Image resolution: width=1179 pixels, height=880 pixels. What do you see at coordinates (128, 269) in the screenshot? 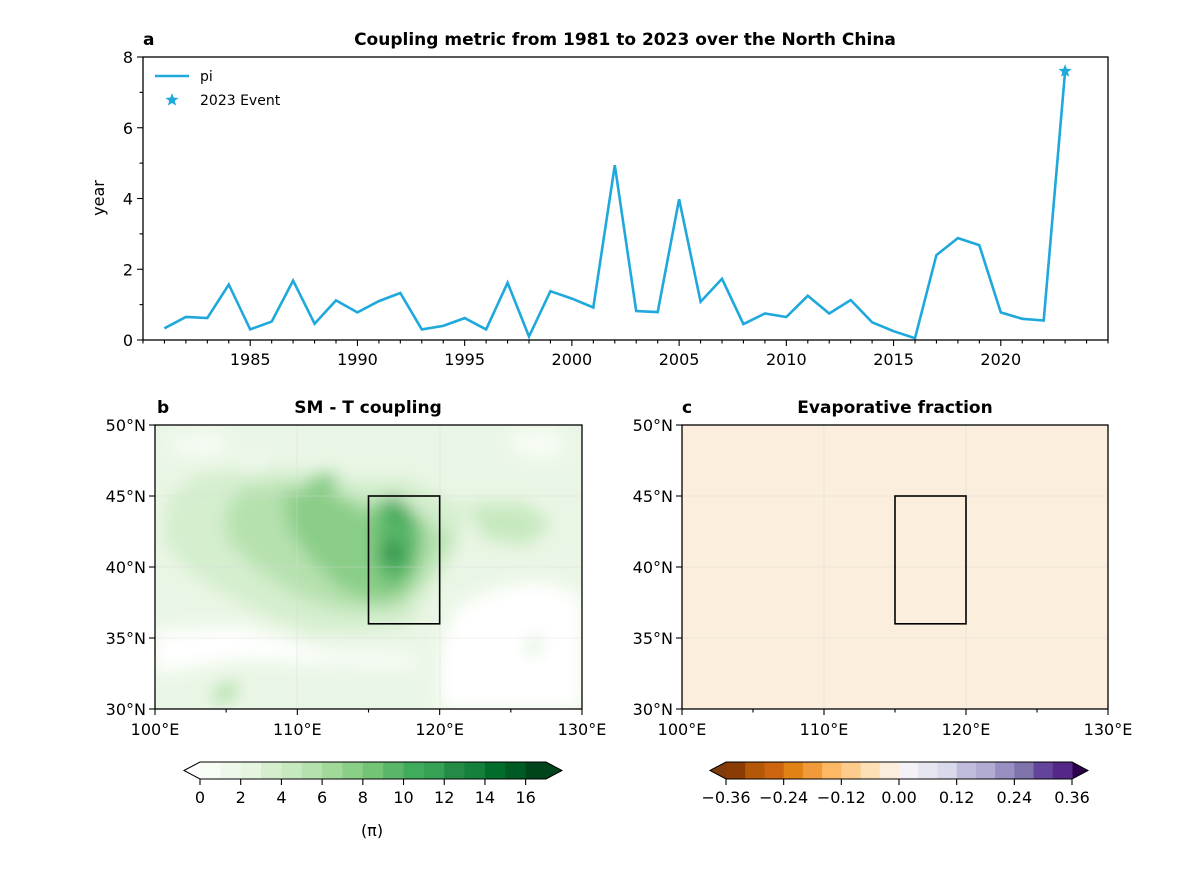
I see `y-tick-label: 2` at bounding box center [128, 269].